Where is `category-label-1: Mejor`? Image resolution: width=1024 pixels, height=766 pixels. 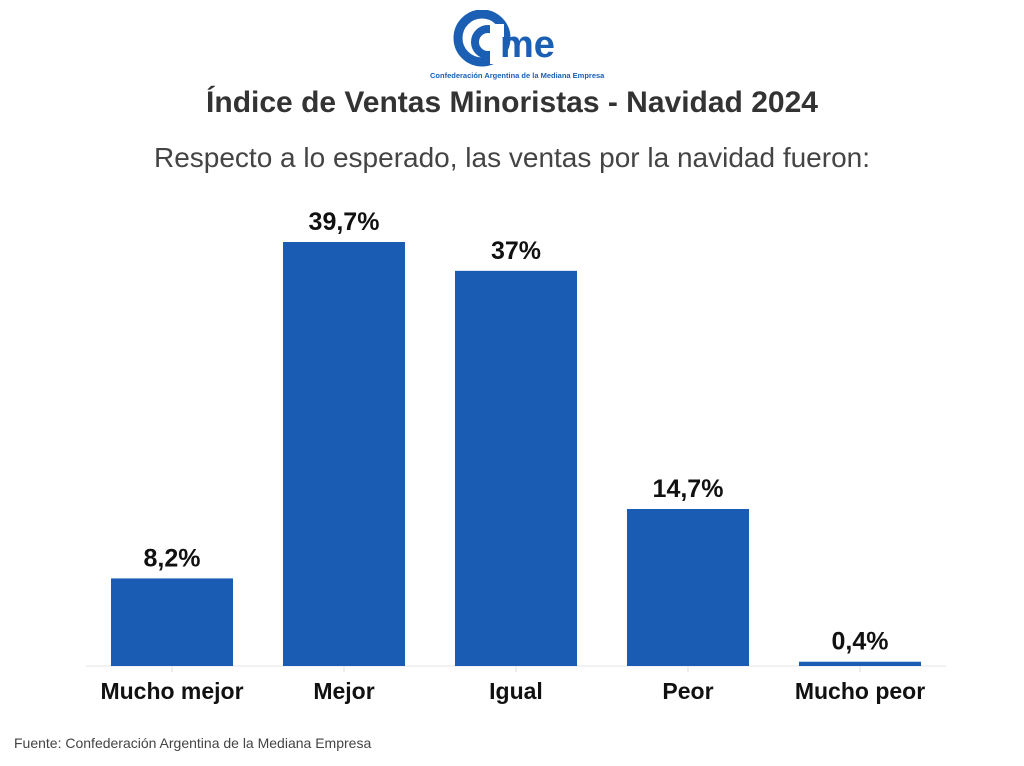 category-label-1: Mejor is located at coordinates (343, 691).